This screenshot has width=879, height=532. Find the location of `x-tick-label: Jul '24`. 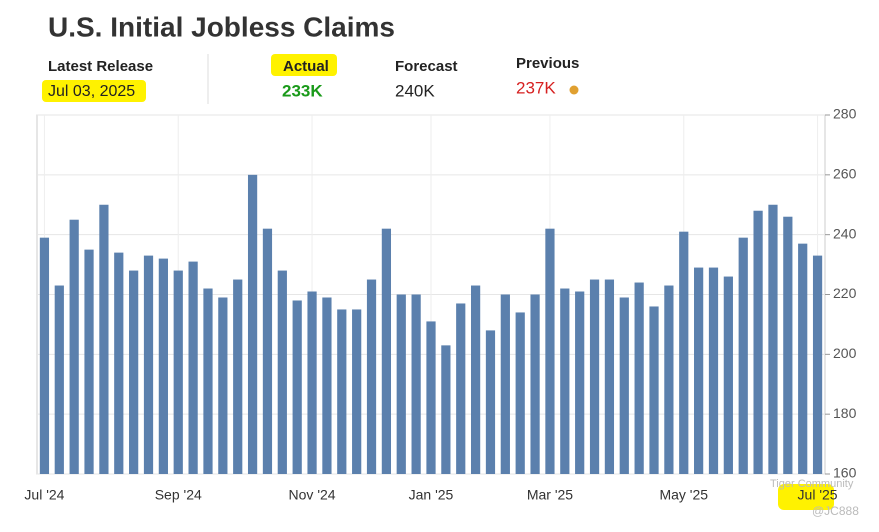

x-tick-label: Jul '24 is located at coordinates (44, 495).